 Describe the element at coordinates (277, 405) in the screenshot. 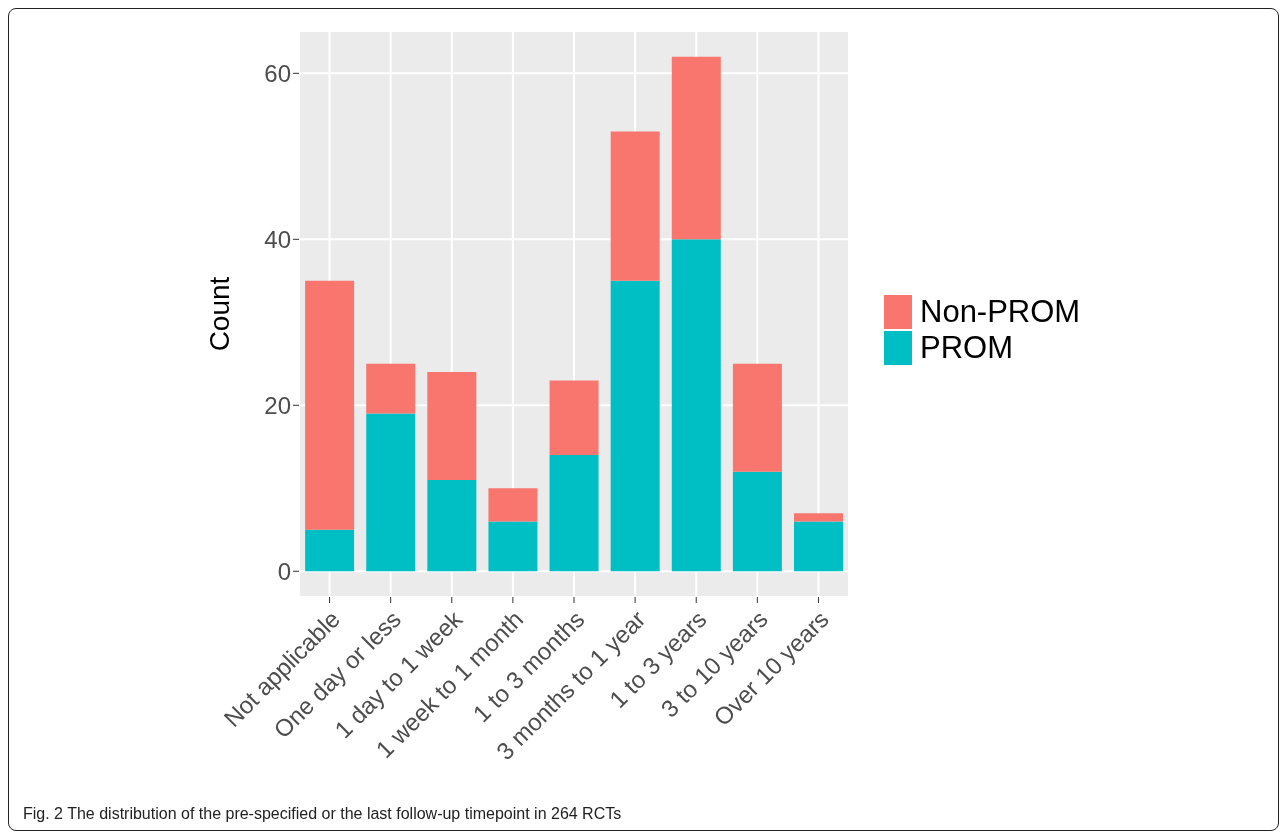

I see `y-tick-label: 20` at that location.